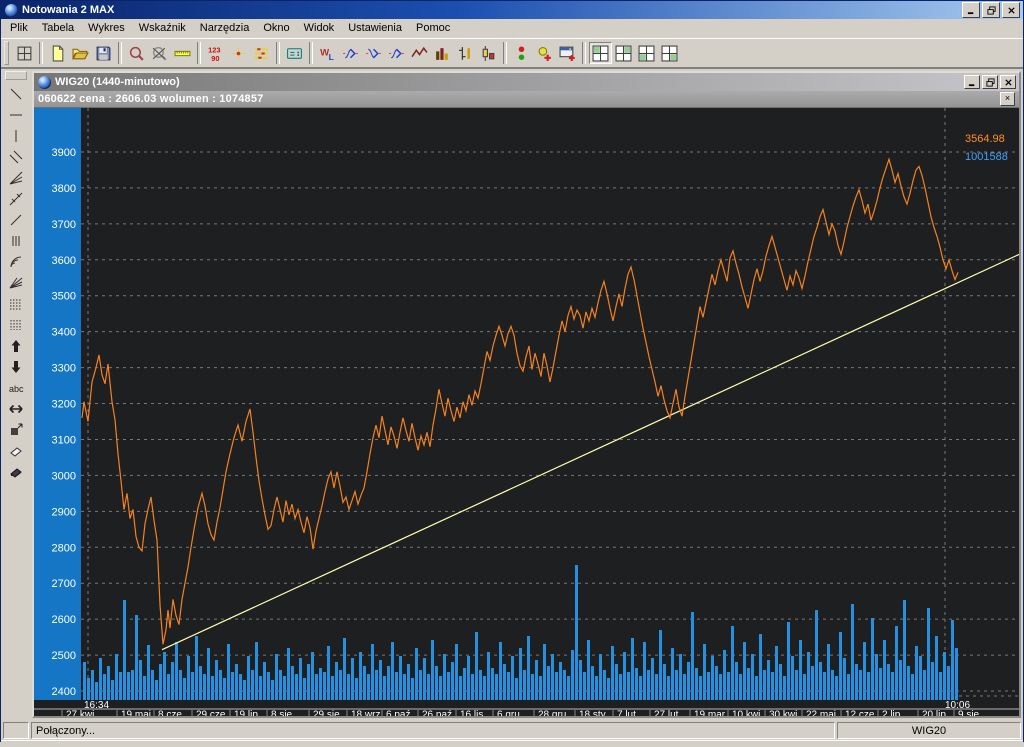  What do you see at coordinates (24, 53) in the screenshot?
I see `window-grid-icon` at bounding box center [24, 53].